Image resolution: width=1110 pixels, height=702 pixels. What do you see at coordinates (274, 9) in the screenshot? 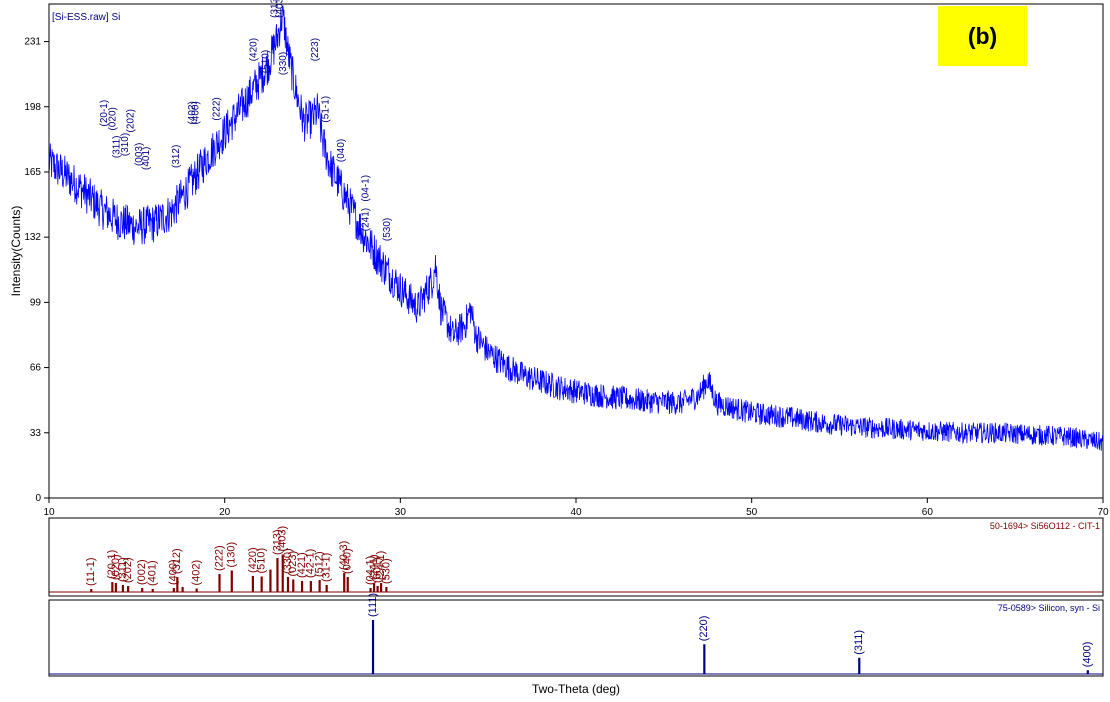
I see `peak-label: (313)` at bounding box center [274, 9].